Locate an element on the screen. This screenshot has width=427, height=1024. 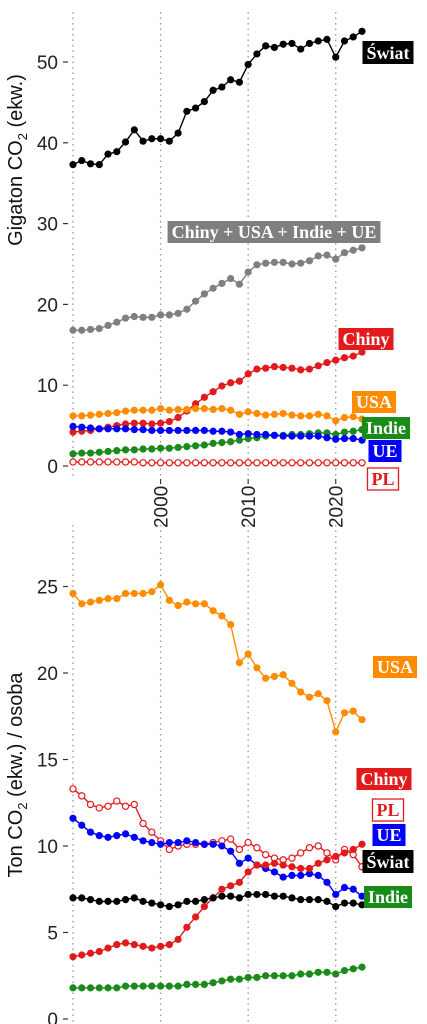
series-line-indie is located at coordinates (218, 977).